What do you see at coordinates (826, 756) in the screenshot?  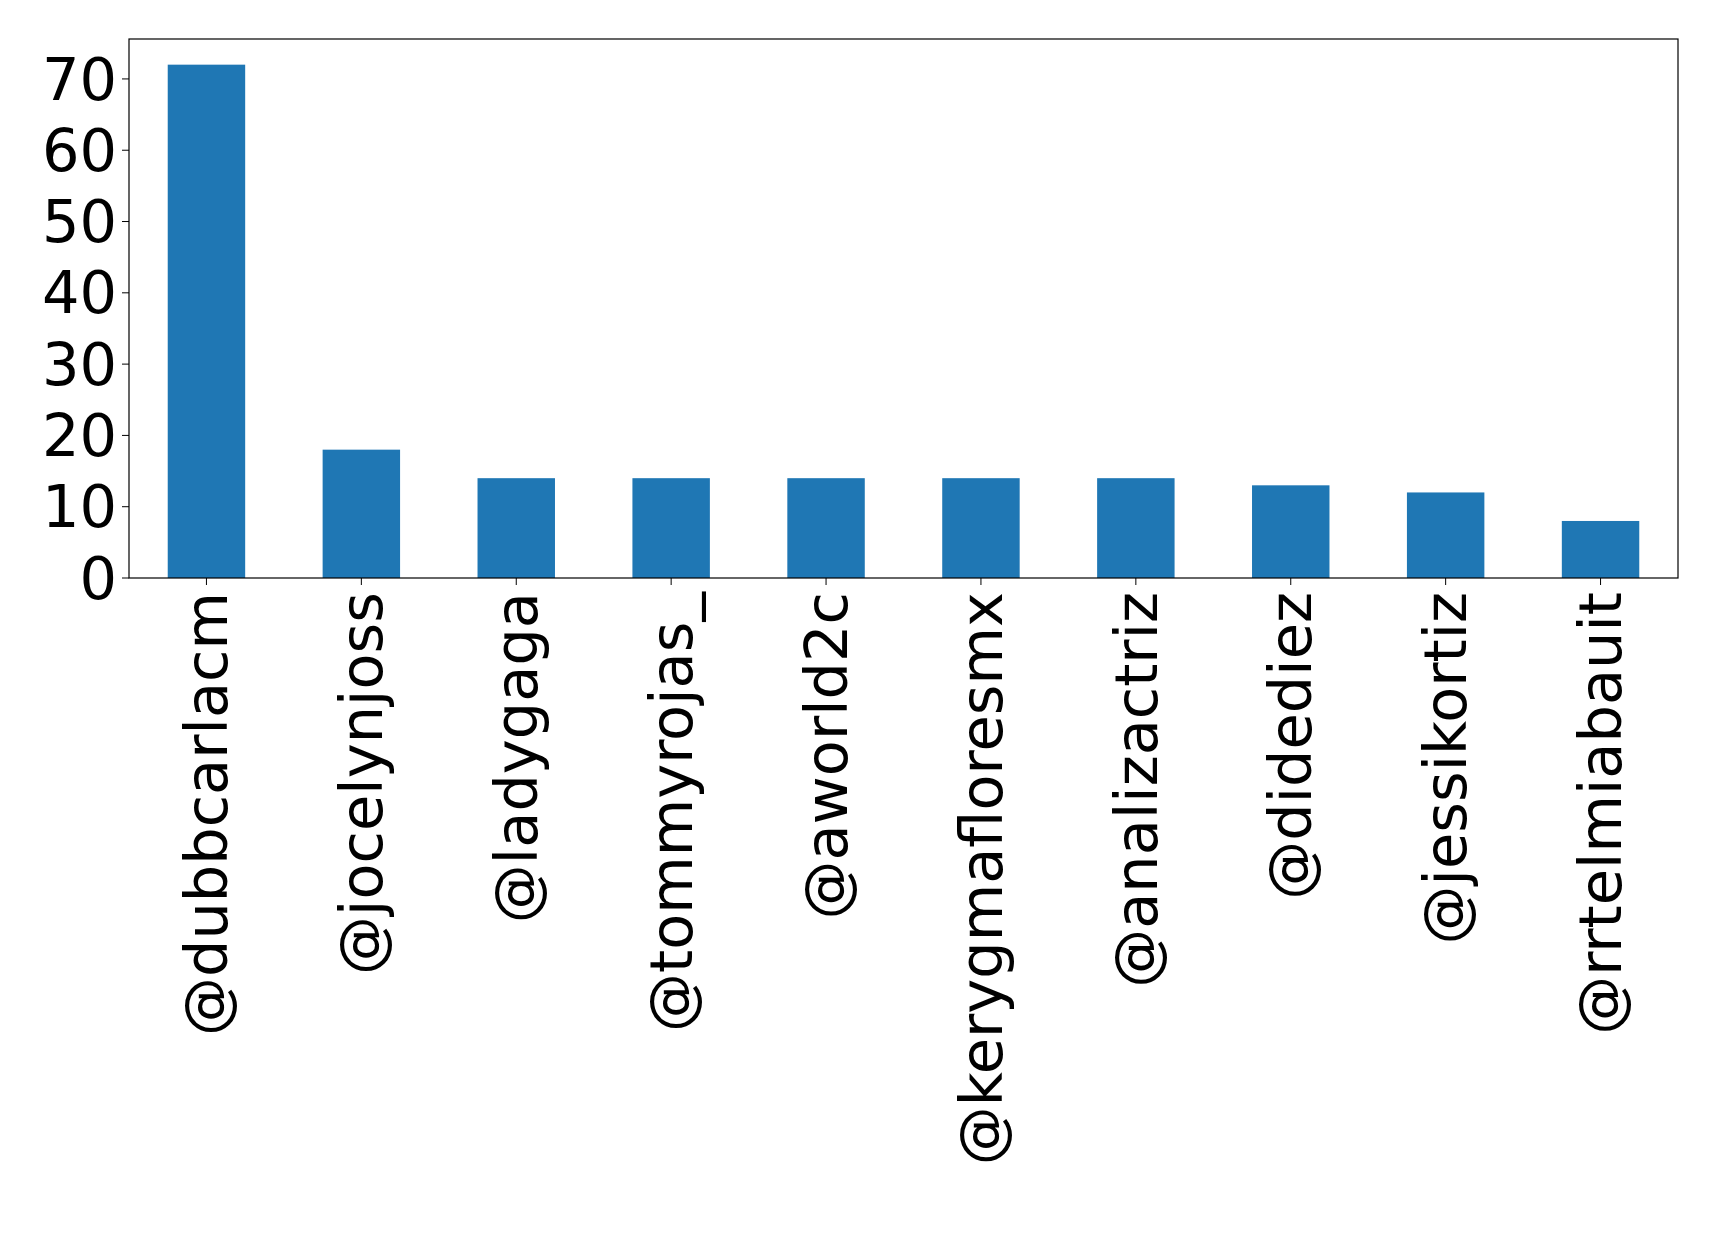 I see `x-tick-label: @aworld2c` at bounding box center [826, 756].